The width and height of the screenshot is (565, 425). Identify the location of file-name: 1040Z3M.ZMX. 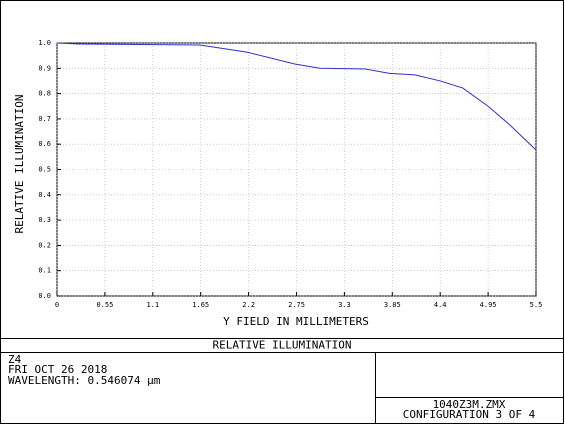
(469, 404).